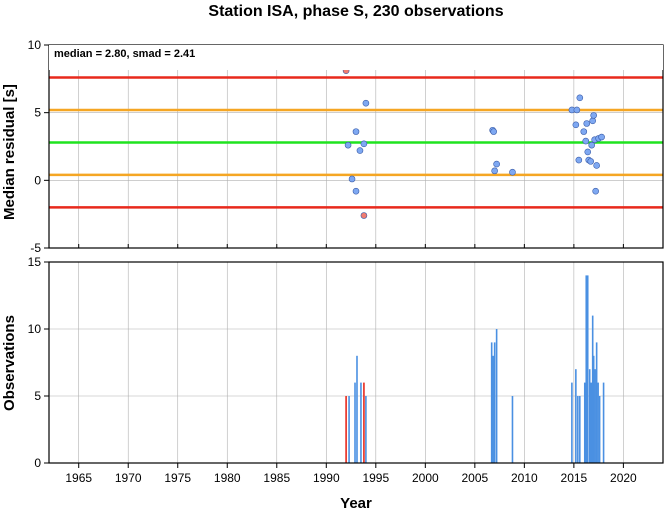 This screenshot has height=511, width=669. What do you see at coordinates (37, 113) in the screenshot?
I see `top-y-tick-label: 5` at bounding box center [37, 113].